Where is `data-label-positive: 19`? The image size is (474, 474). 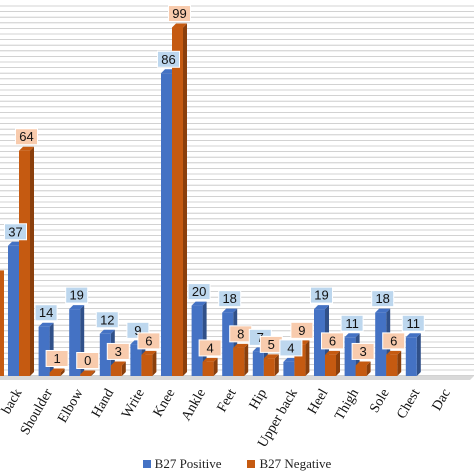
data-label-positive: 19 is located at coordinates (77, 295).